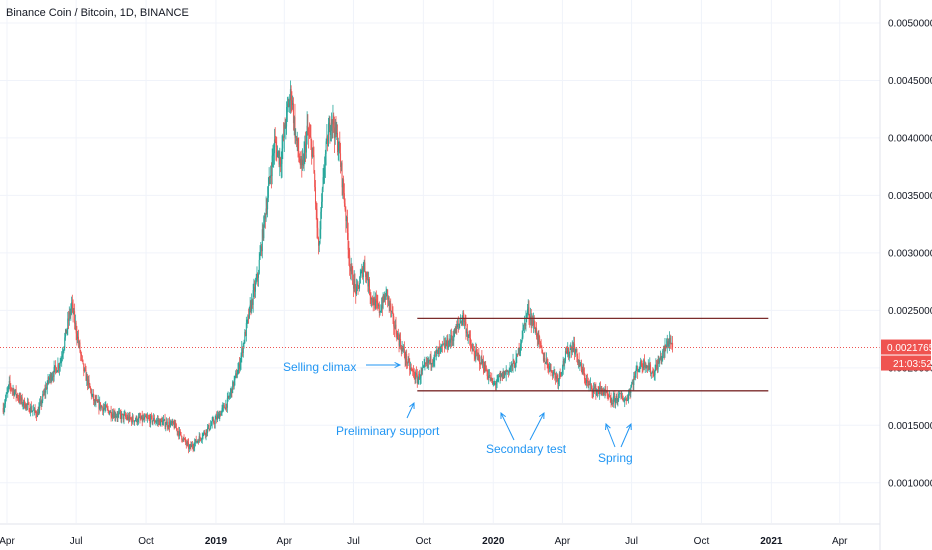  I want to click on x-tick-label: Jul, so click(631, 541).